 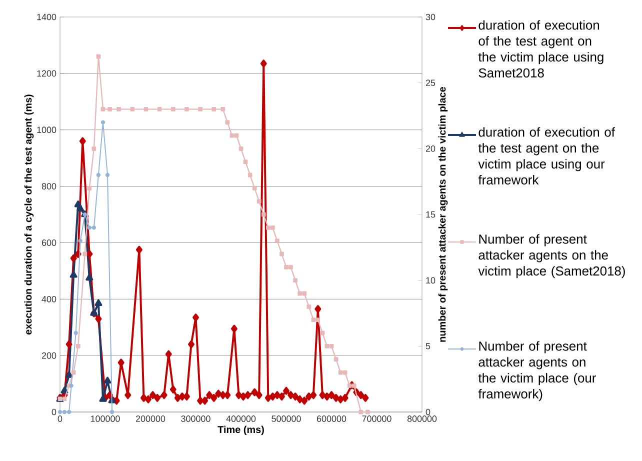 What do you see at coordinates (46, 17) in the screenshot?
I see `y-tick-label: 1400` at bounding box center [46, 17].